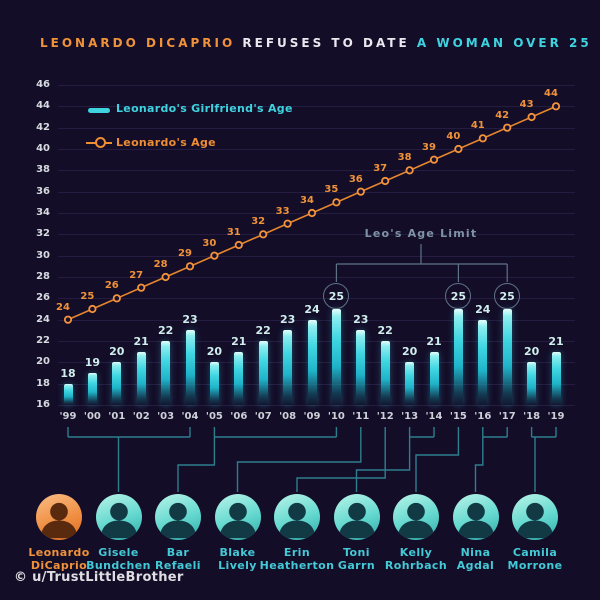  Describe the element at coordinates (43, 84) in the screenshot. I see `y-axis-tick-label: 46` at that location.